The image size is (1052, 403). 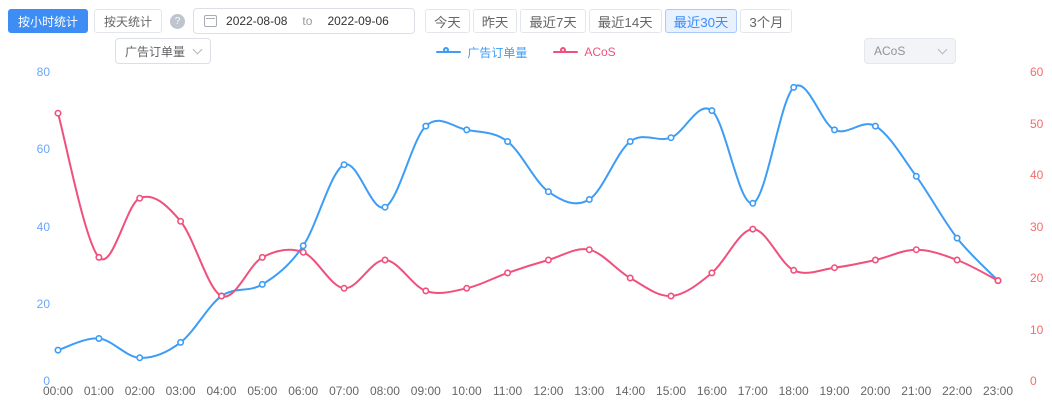 What do you see at coordinates (128, 21) in the screenshot?
I see `daily-stats-button: 按天统计` at bounding box center [128, 21].